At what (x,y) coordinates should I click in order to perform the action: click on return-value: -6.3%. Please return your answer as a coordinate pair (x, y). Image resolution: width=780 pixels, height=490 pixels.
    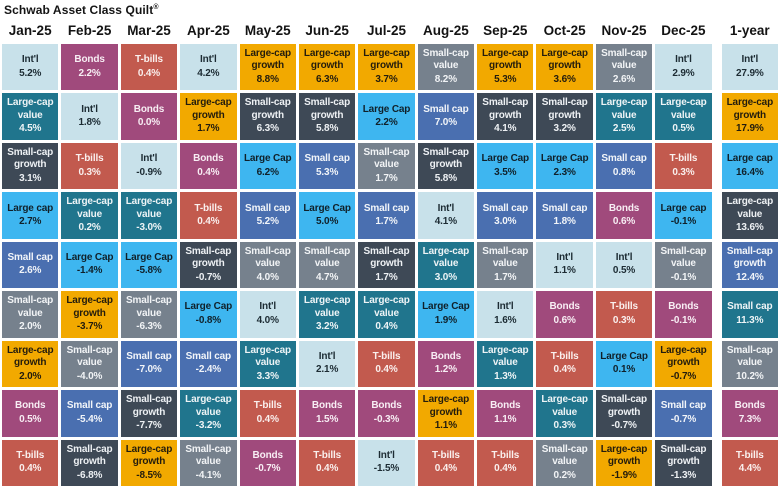
    Looking at the image, I should click on (149, 327).